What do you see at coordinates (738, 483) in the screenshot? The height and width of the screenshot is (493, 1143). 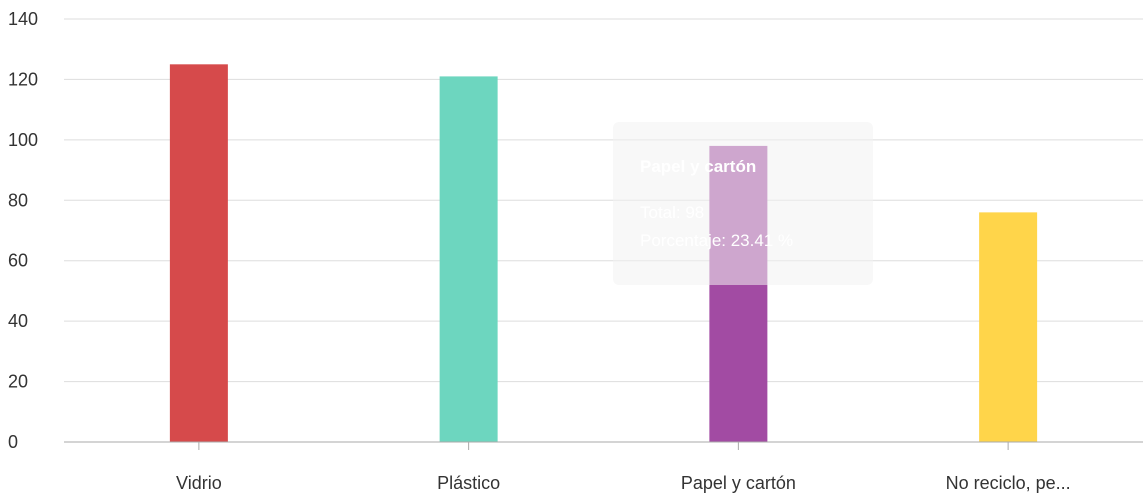 I see `x-tick-label: Papel y cartón` at bounding box center [738, 483].